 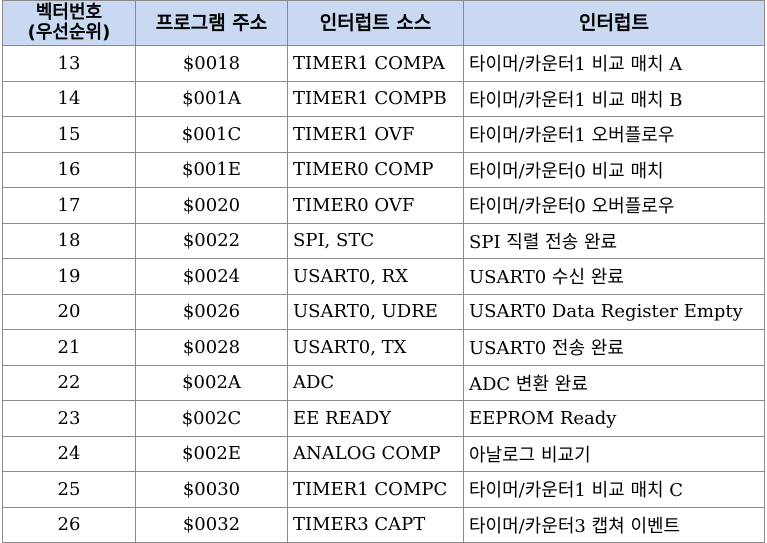 What do you see at coordinates (375, 205) in the screenshot?
I see `interrupt-source-cell: TIMER0 OVF` at bounding box center [375, 205].